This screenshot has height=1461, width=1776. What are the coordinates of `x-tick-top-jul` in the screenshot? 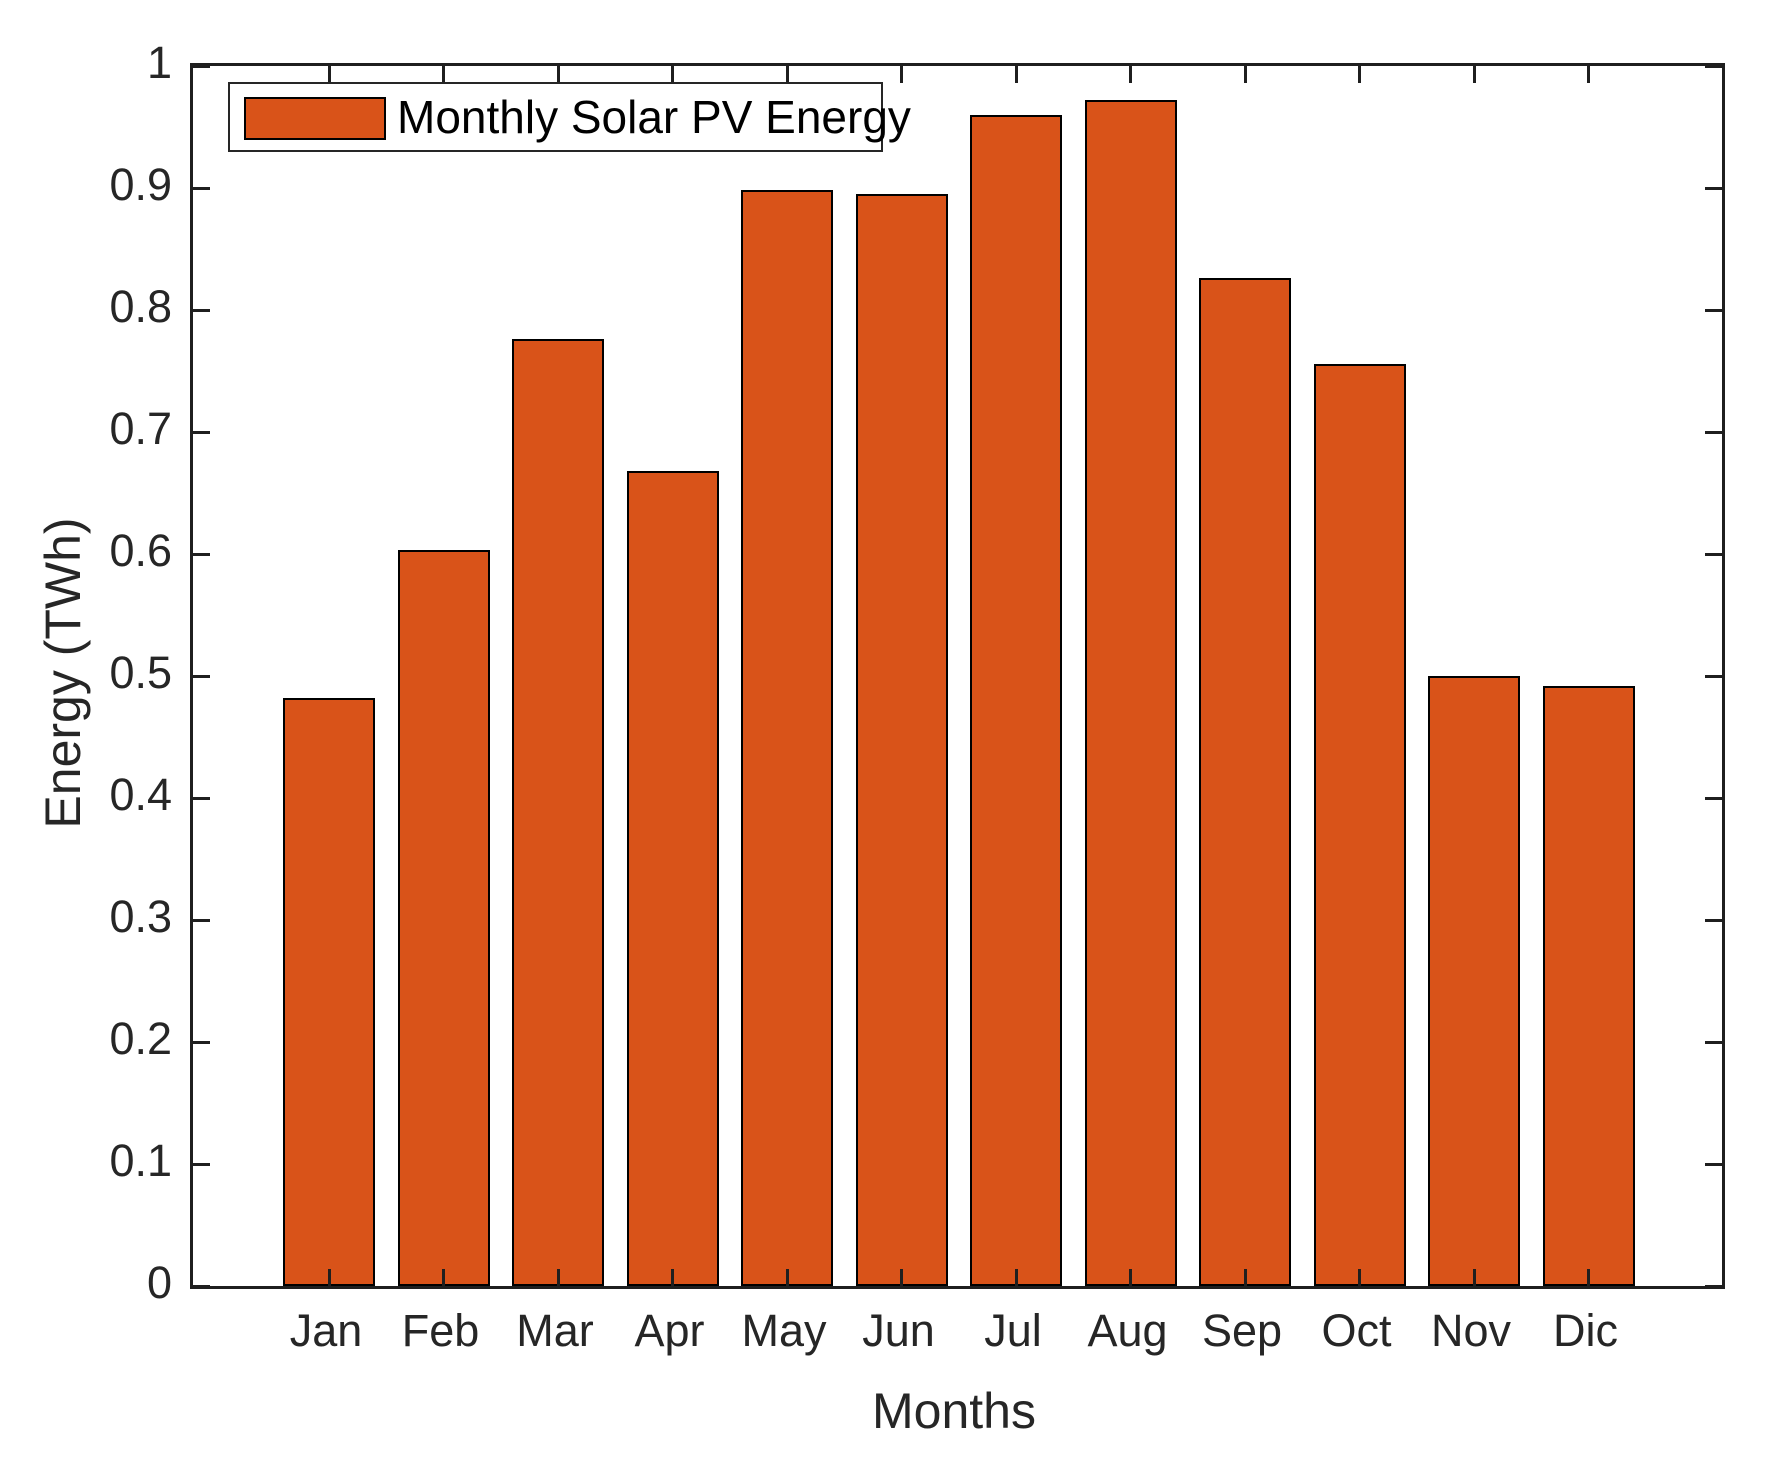 It's located at (1016, 74).